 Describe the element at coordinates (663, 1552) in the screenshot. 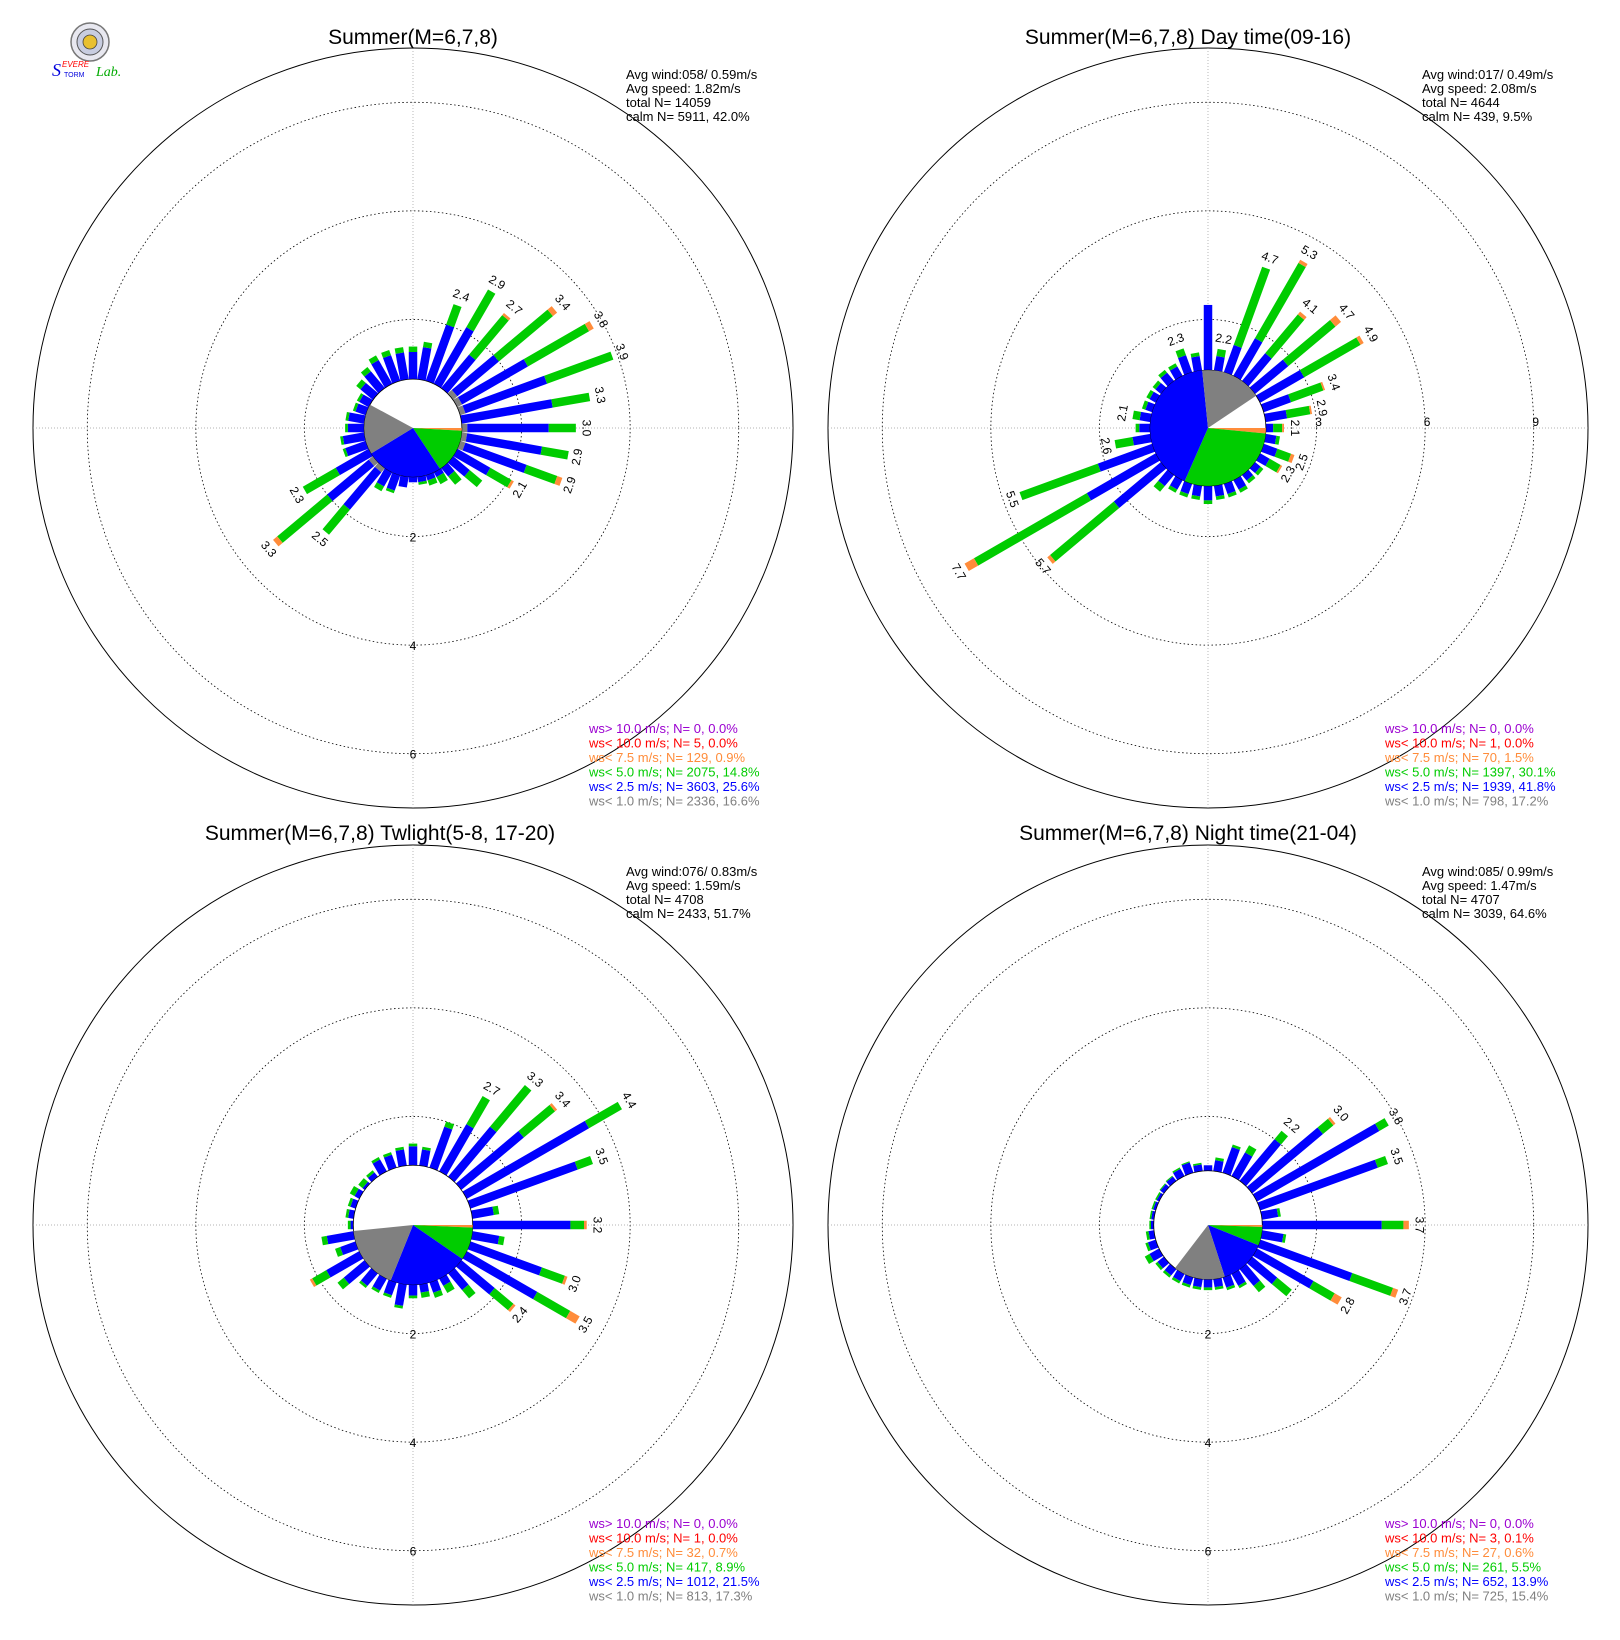

I see `legend-entry: ws< 7.5 m/s; N= 32, 0.7%` at that location.